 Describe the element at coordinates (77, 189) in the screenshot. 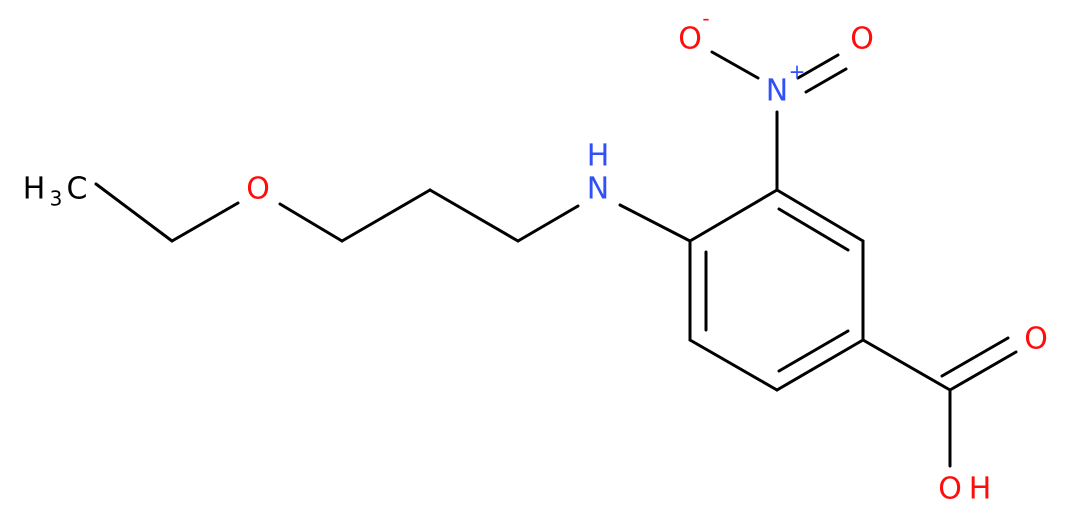

I see `atom-c: C` at that location.